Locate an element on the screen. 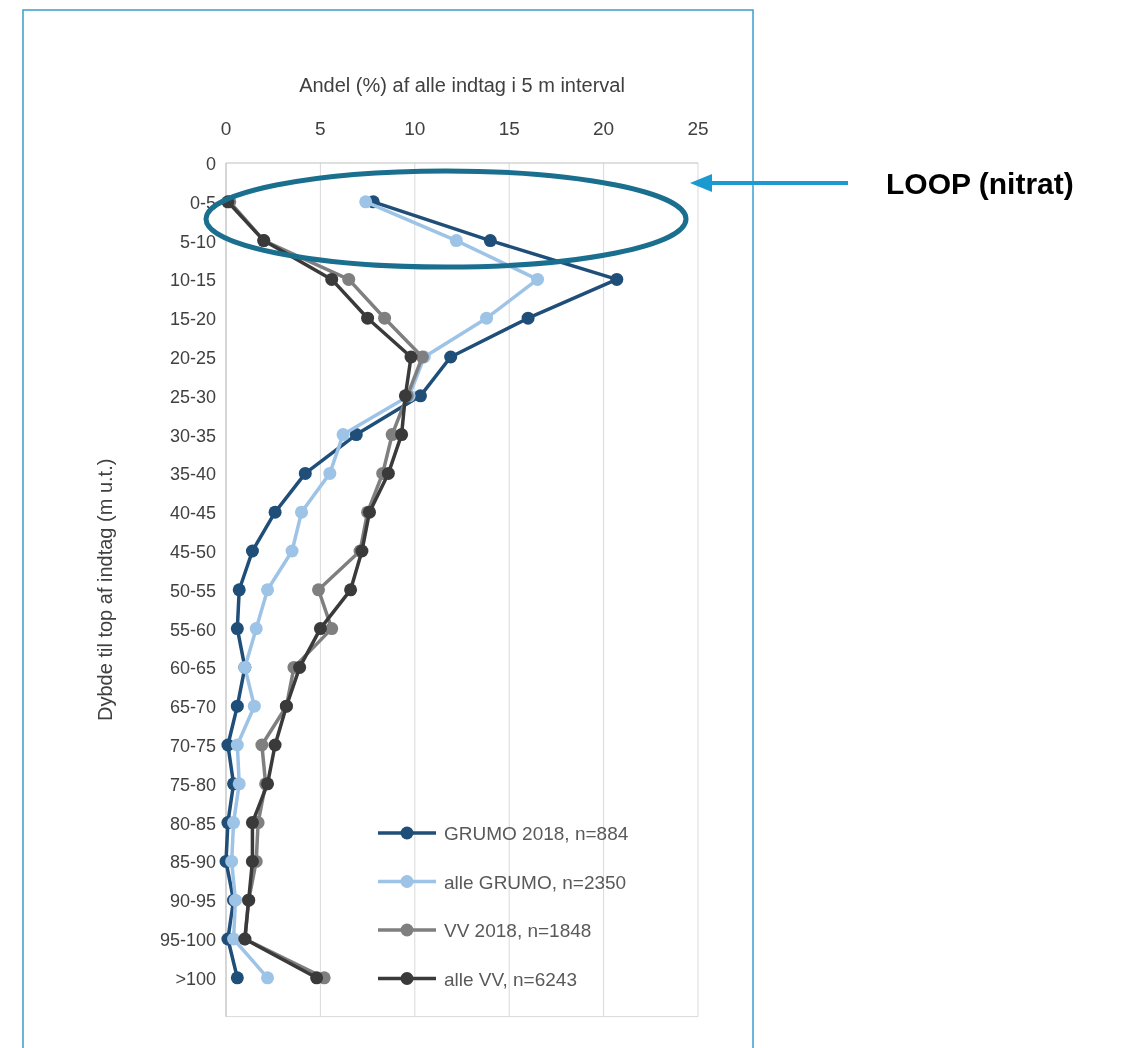 The width and height of the screenshot is (1143, 1048). y-tick-label: 80-85 is located at coordinates (192, 823).